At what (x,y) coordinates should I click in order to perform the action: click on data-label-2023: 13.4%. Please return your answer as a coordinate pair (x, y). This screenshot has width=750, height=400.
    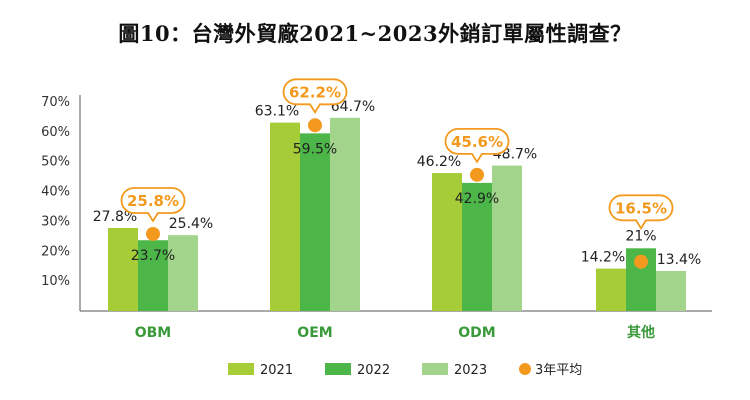
    Looking at the image, I should click on (679, 260).